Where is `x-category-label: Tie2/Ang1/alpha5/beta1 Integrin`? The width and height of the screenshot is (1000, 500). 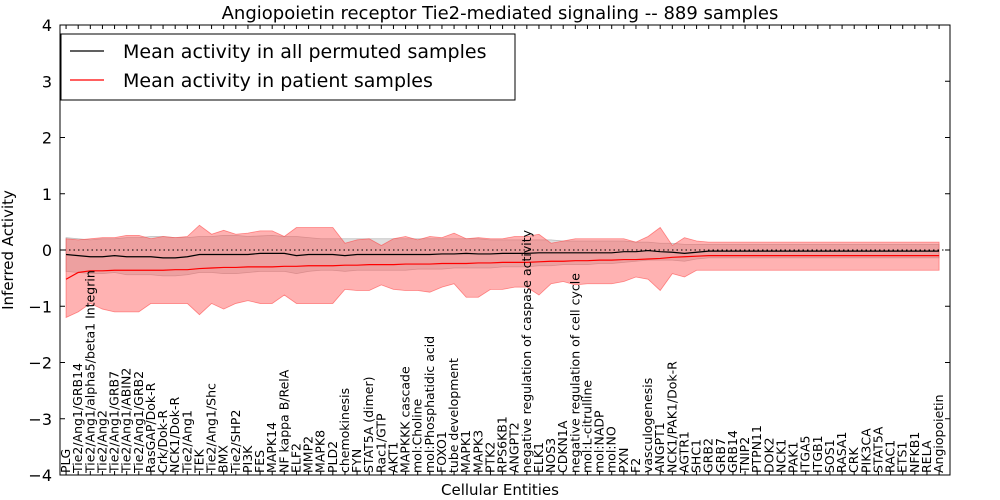
x-category-label: Tie2/Ang1/alpha5/beta1 Integrin is located at coordinates (89, 372).